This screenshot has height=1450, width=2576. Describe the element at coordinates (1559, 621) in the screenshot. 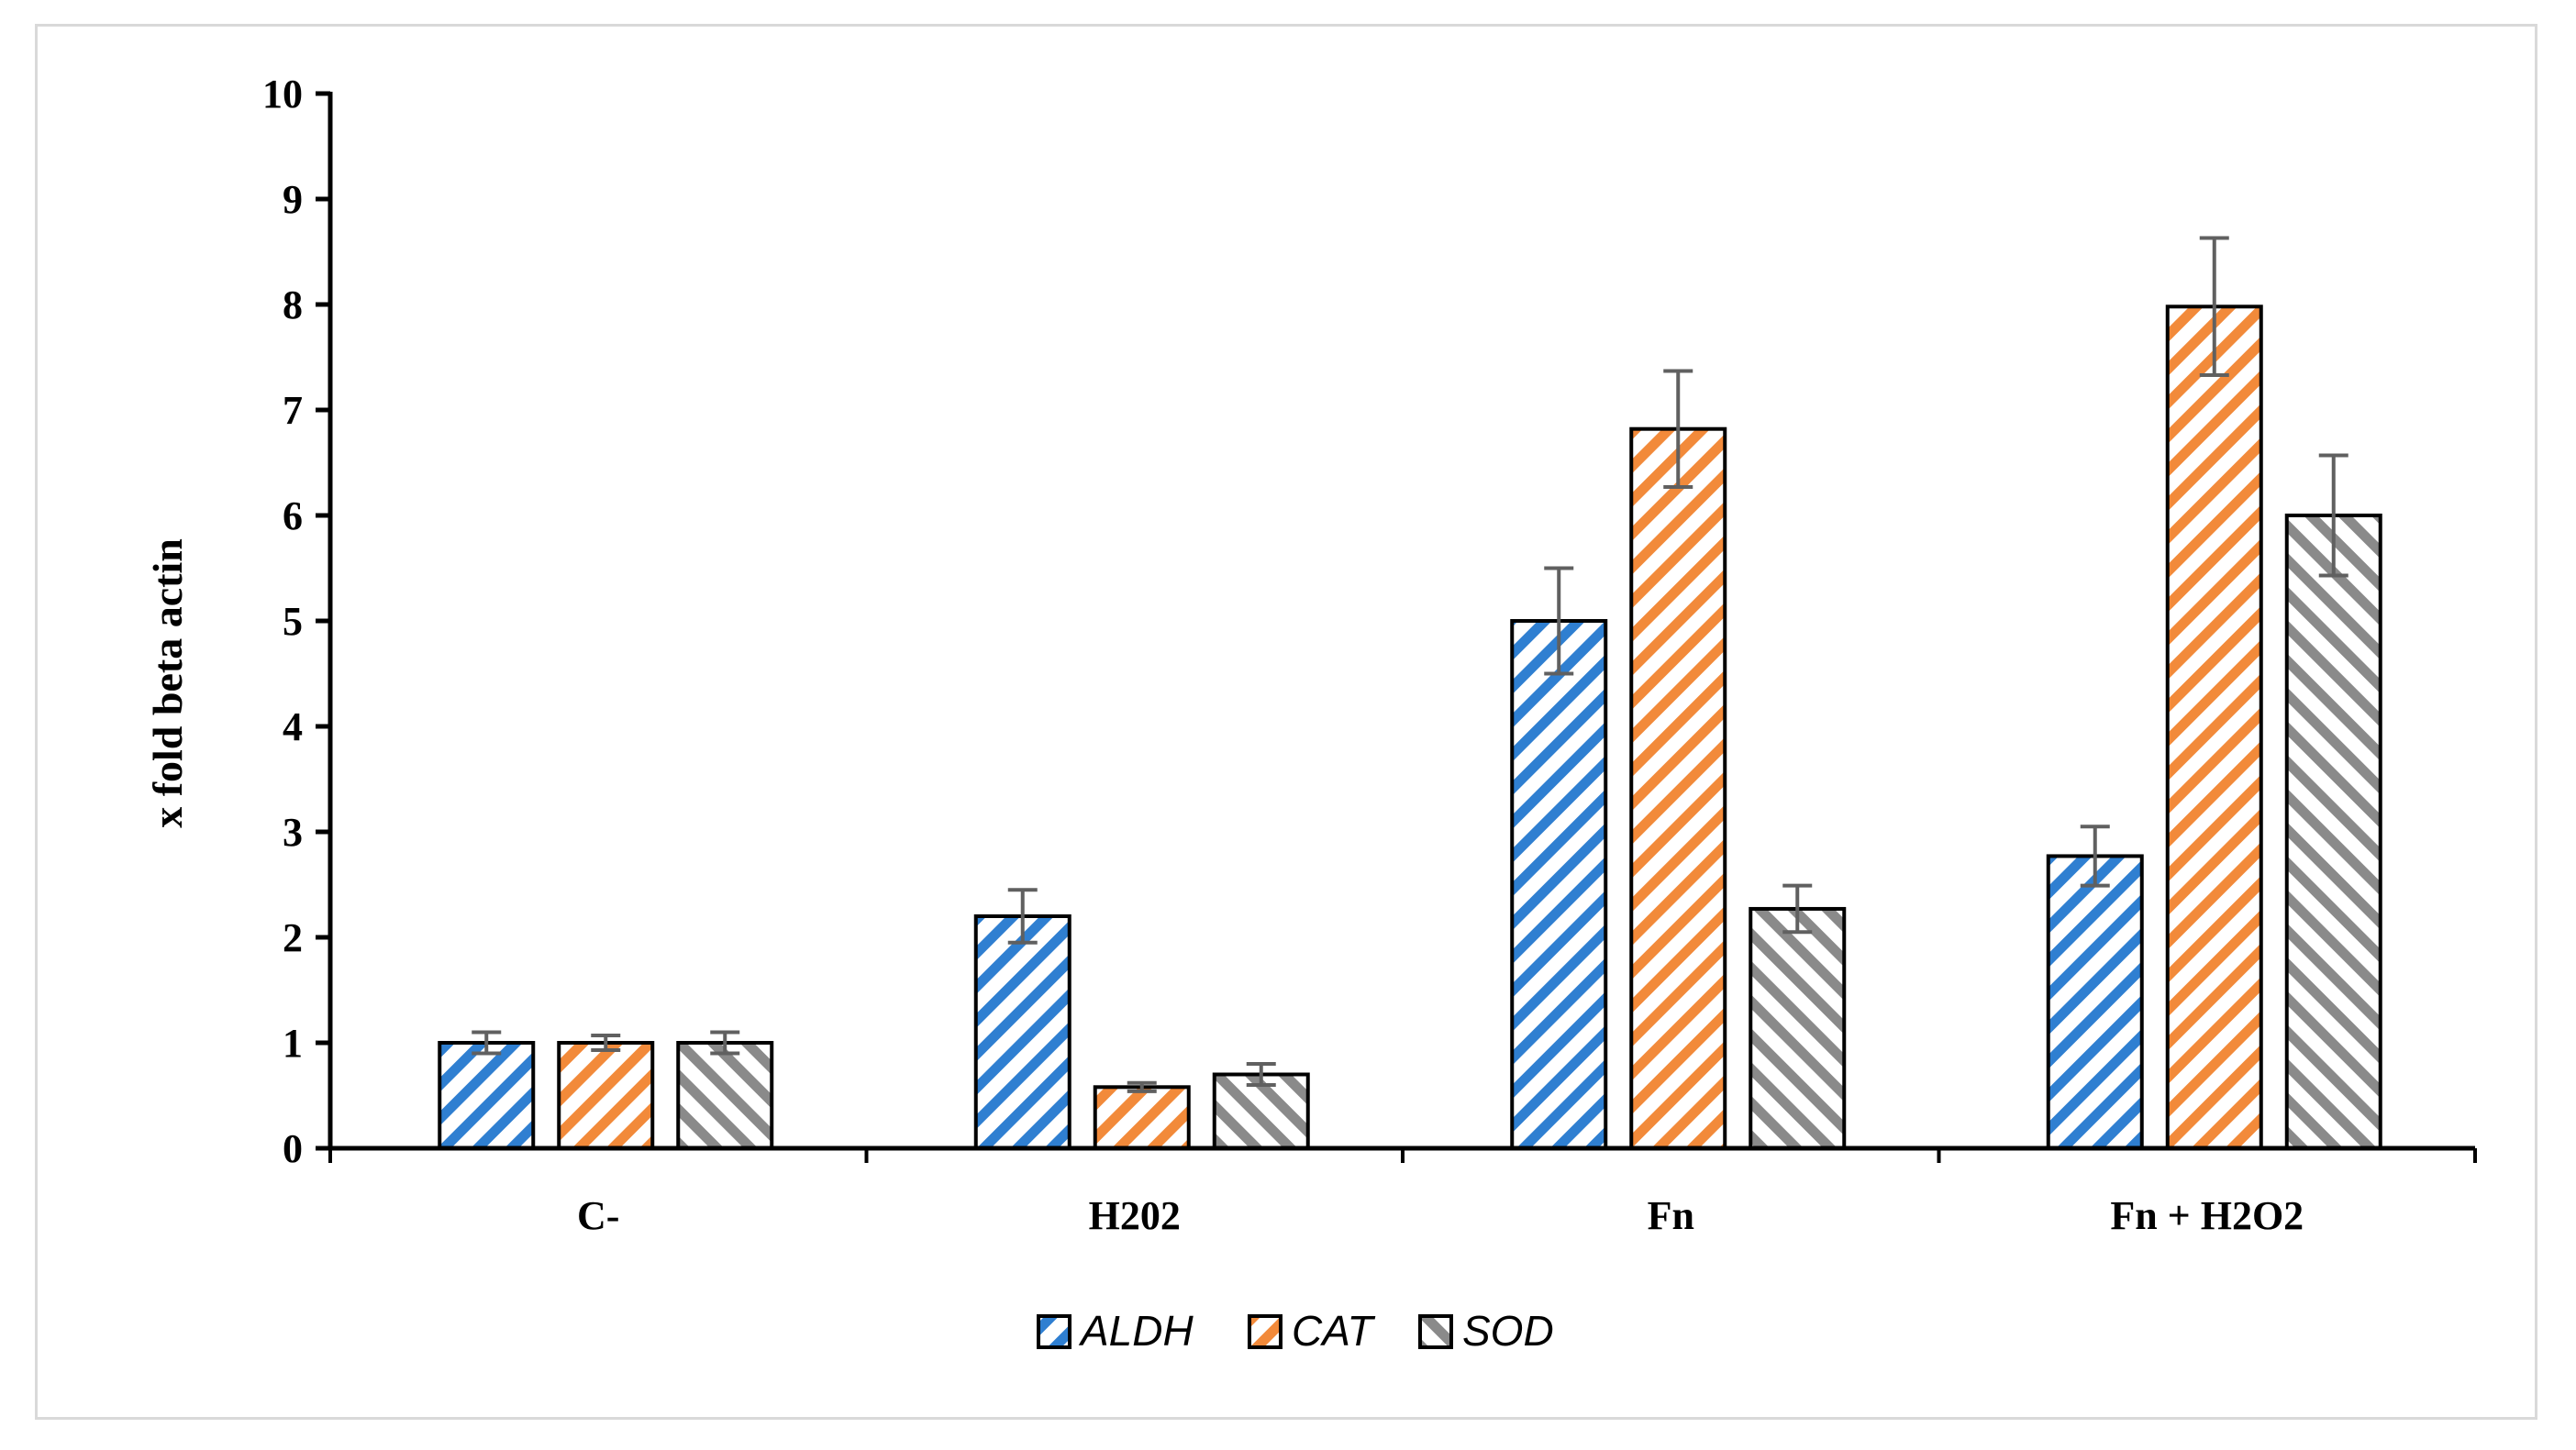

I see `error-bar-aldh-fn` at that location.